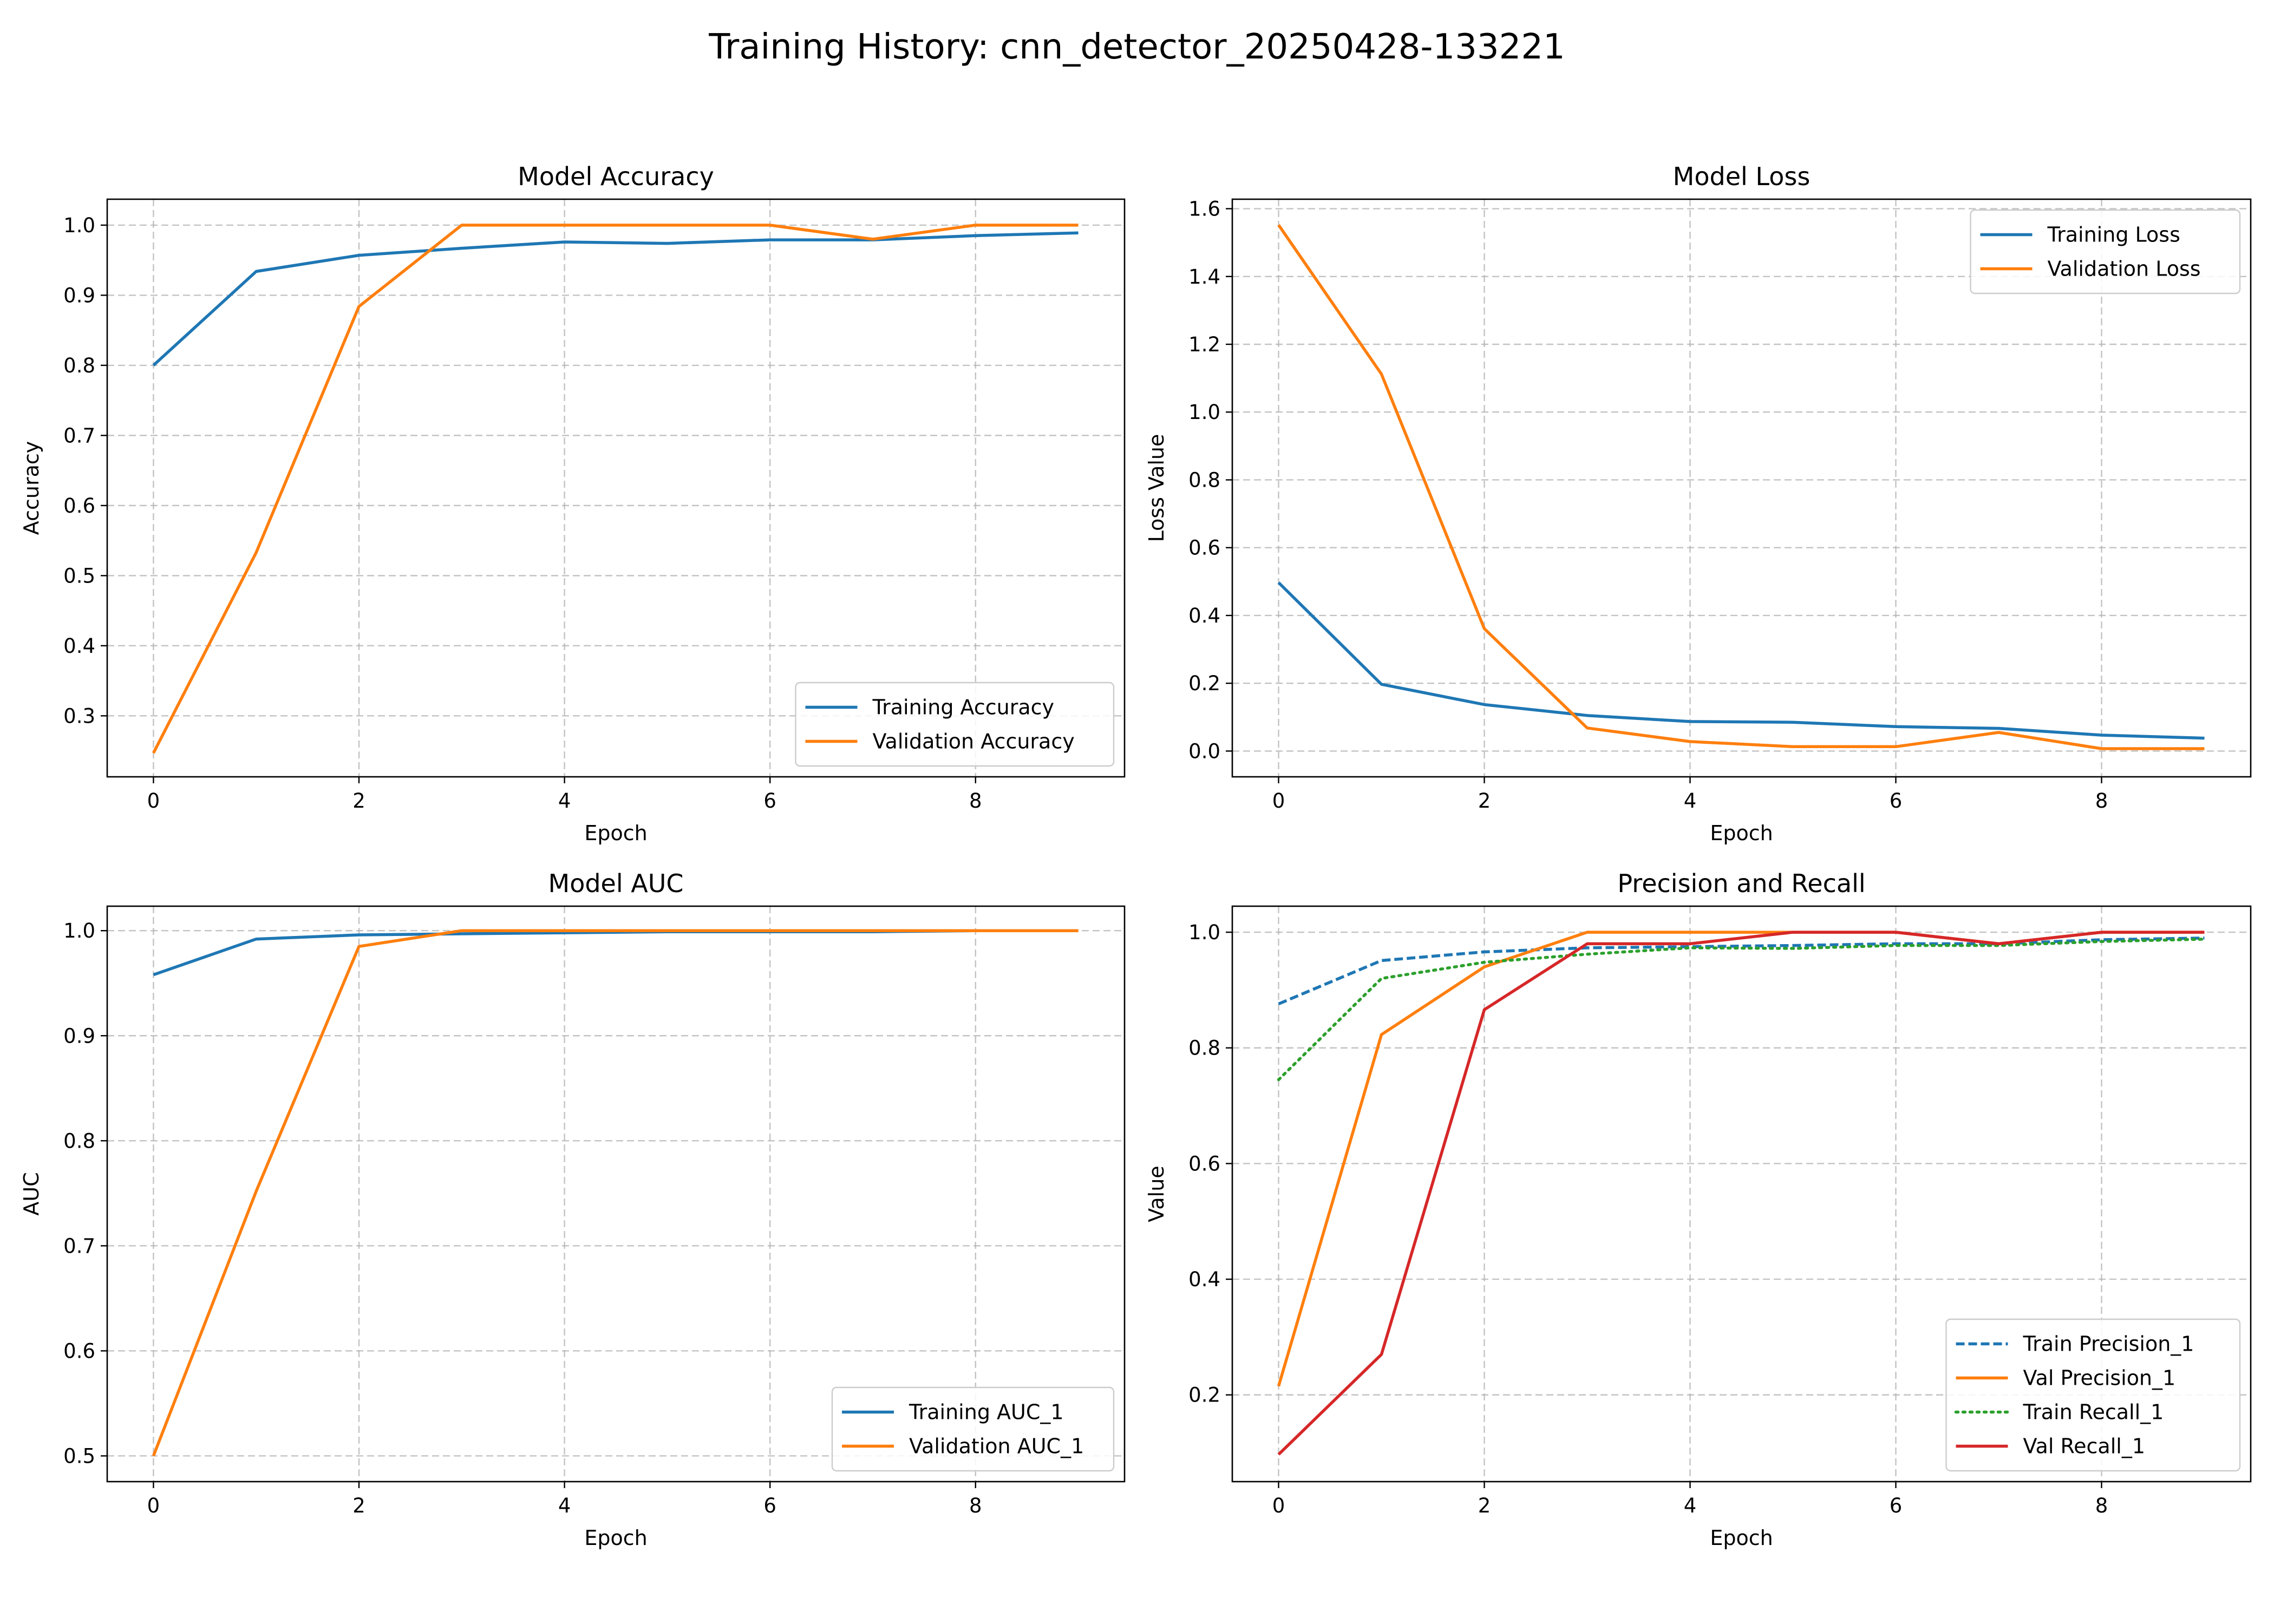 Image resolution: width=2274 pixels, height=1624 pixels. Describe the element at coordinates (1204, 412) in the screenshot. I see `loss-y-tick-label: 1.0` at that location.